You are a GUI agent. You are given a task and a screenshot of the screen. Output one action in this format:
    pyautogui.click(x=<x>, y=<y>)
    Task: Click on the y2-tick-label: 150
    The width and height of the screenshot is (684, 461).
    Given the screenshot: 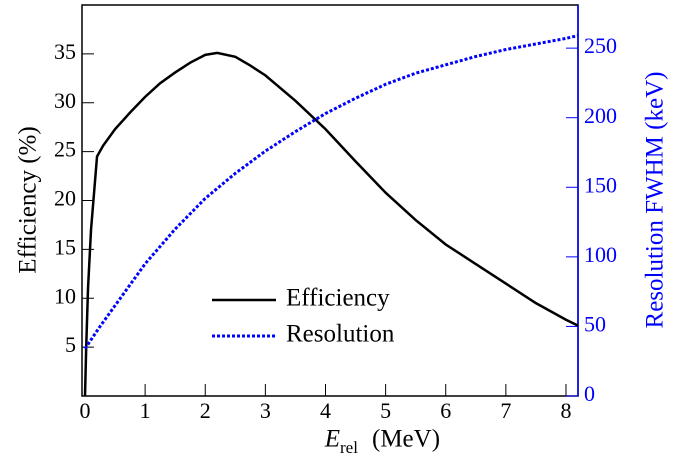 What is the action you would take?
    pyautogui.click(x=600, y=184)
    